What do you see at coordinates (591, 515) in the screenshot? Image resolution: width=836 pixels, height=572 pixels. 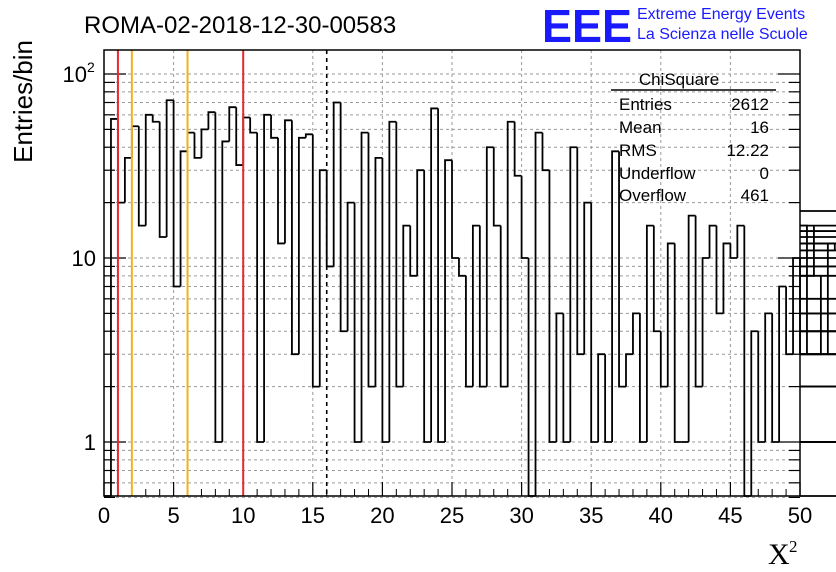 I see `x-tick-label: 35` at bounding box center [591, 515].